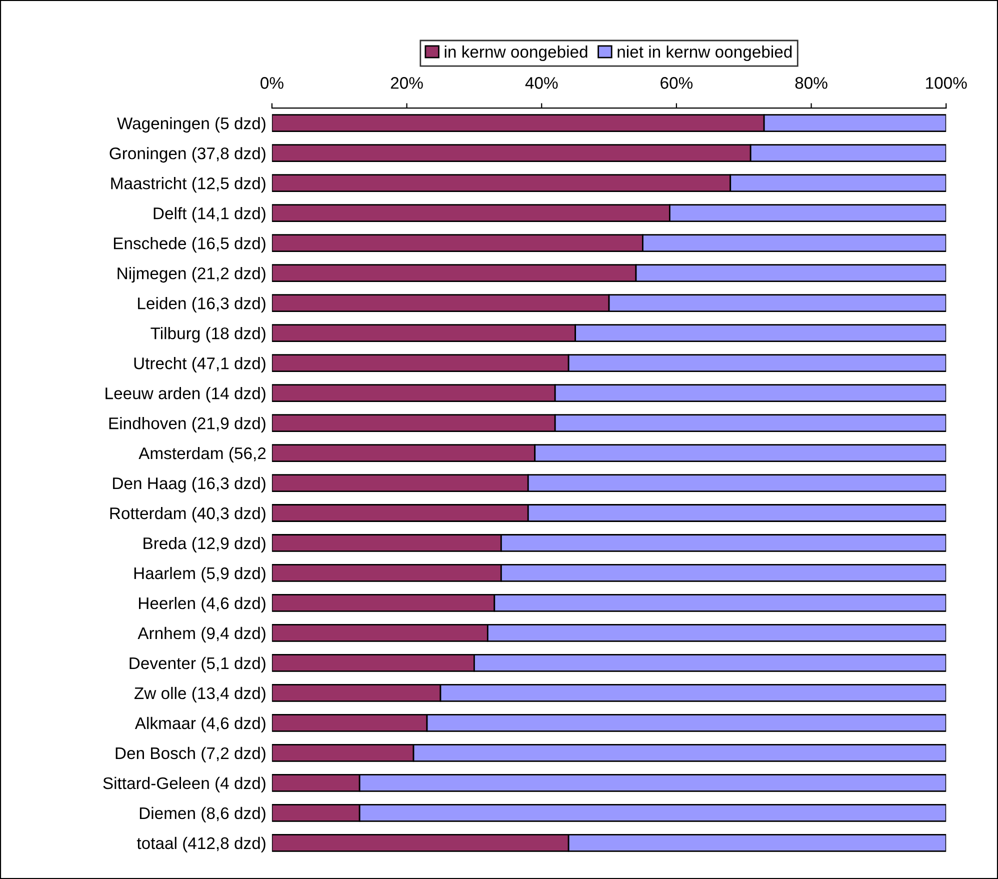 This screenshot has height=879, width=998. What do you see at coordinates (201, 844) in the screenshot?
I see `y-tick-label: totaal (412,8 dzd)` at bounding box center [201, 844].